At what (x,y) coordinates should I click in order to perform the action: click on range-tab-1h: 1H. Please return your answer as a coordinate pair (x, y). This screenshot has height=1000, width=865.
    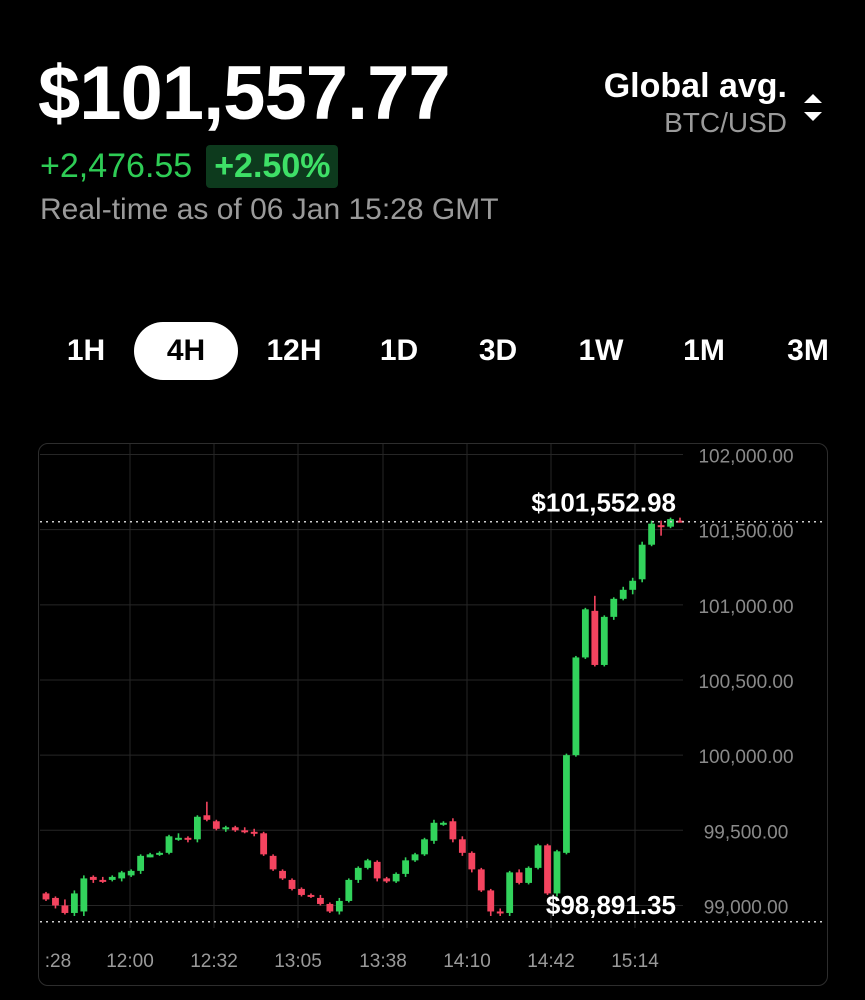
    Looking at the image, I should click on (86, 350).